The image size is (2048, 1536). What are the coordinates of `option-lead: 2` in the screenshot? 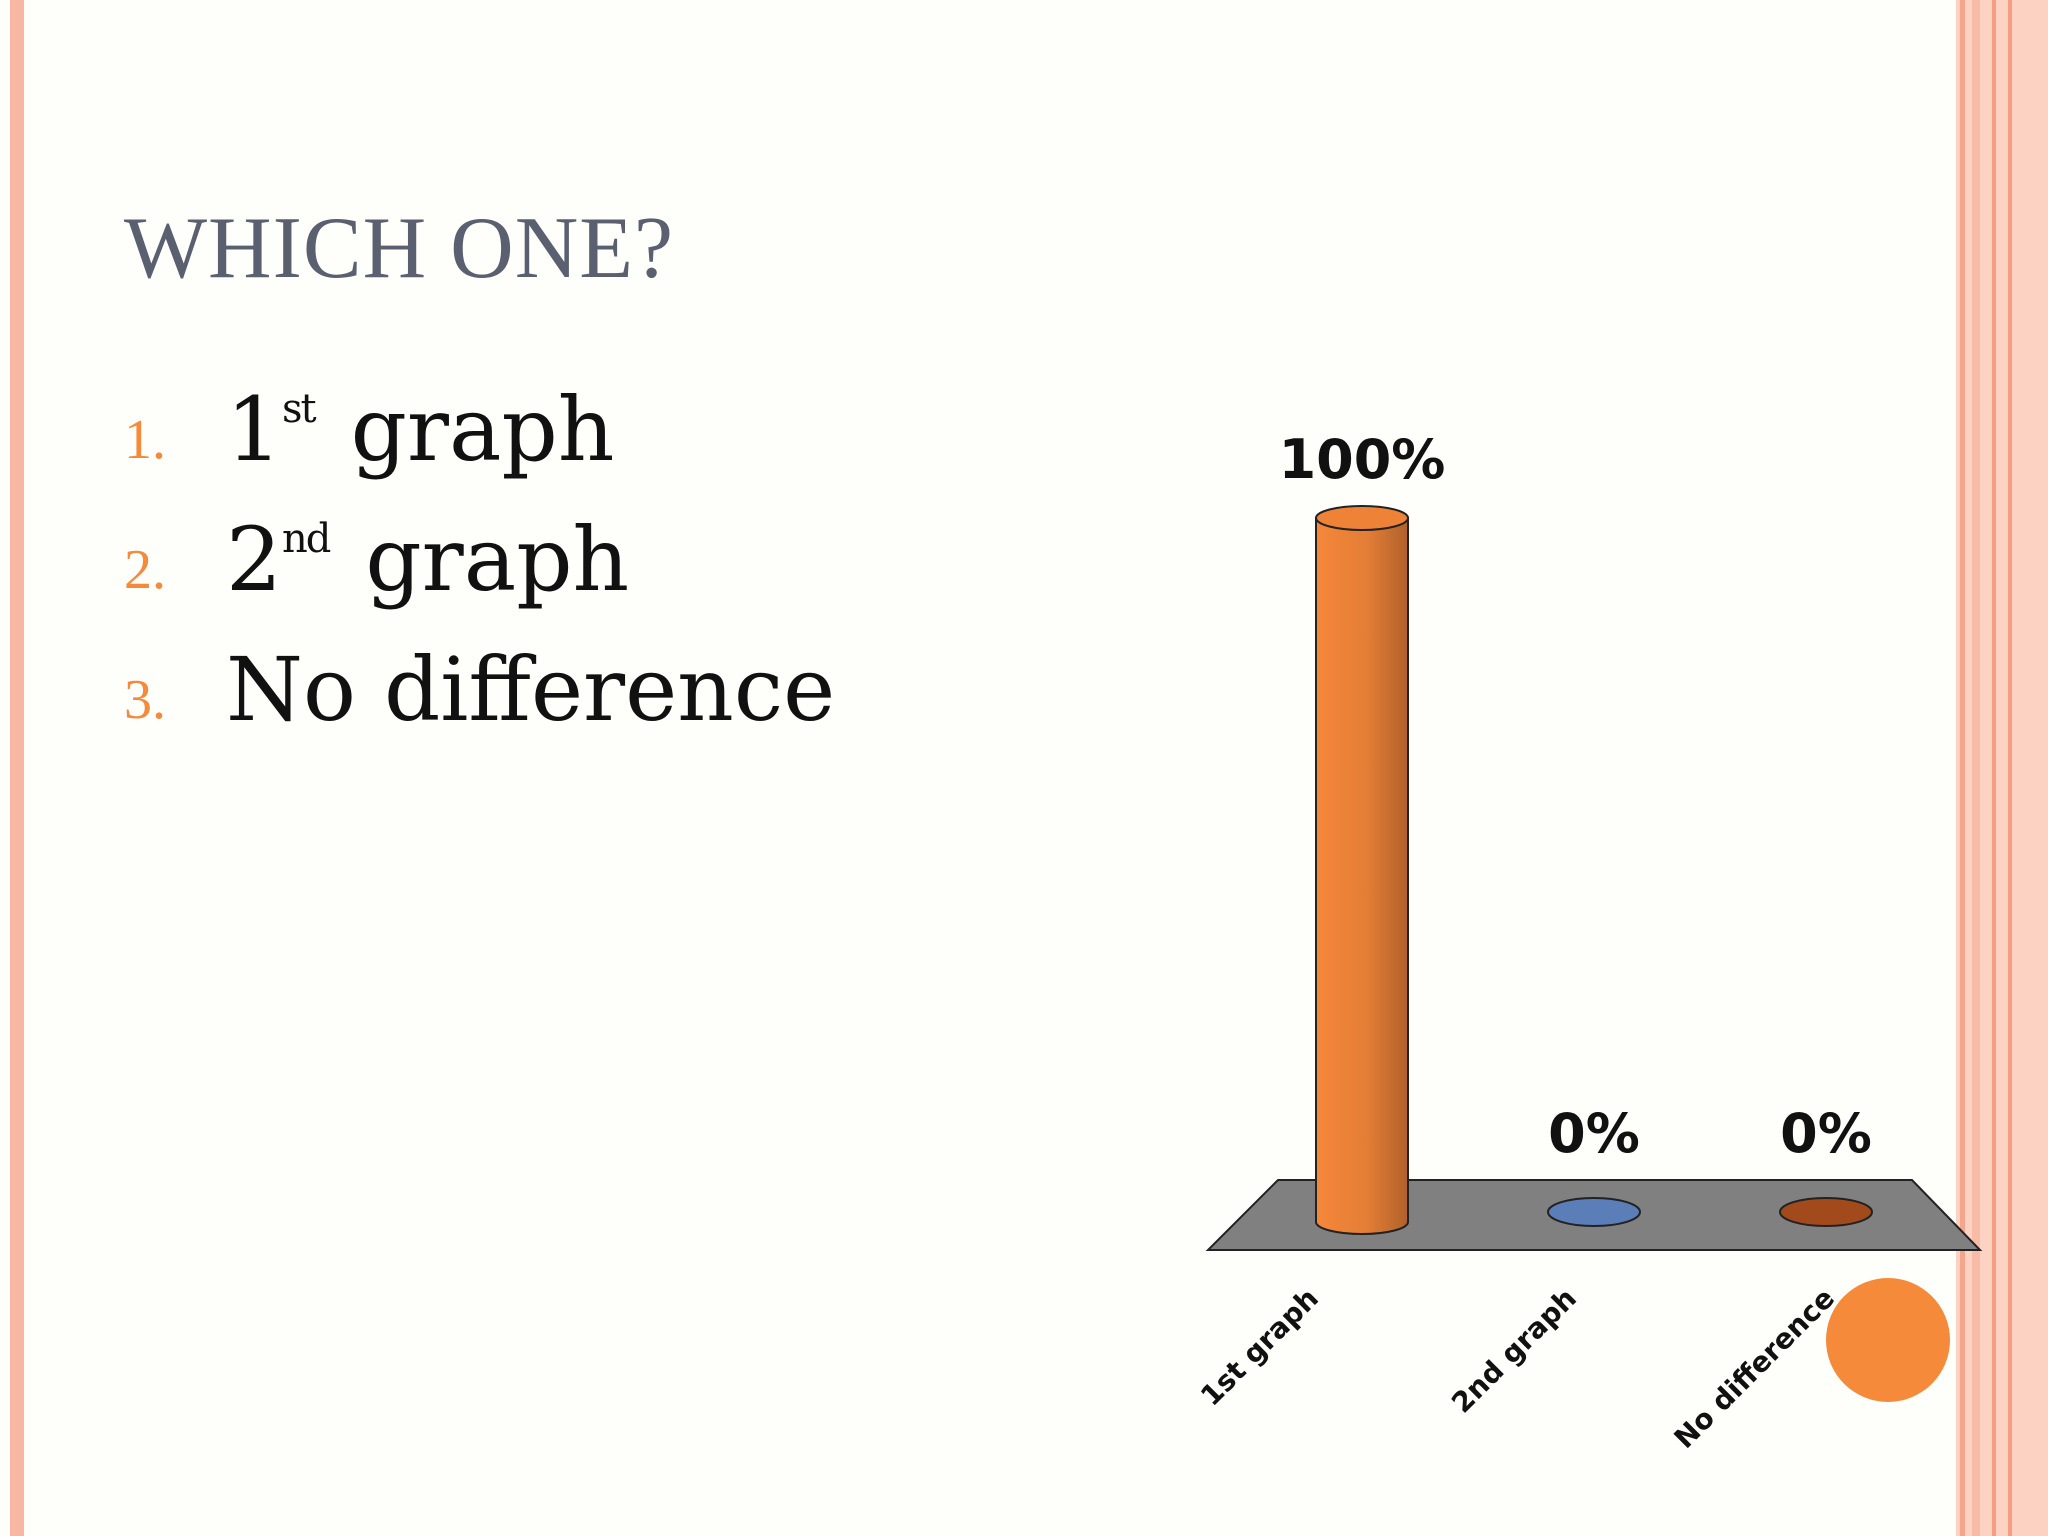 It's located at (254, 559).